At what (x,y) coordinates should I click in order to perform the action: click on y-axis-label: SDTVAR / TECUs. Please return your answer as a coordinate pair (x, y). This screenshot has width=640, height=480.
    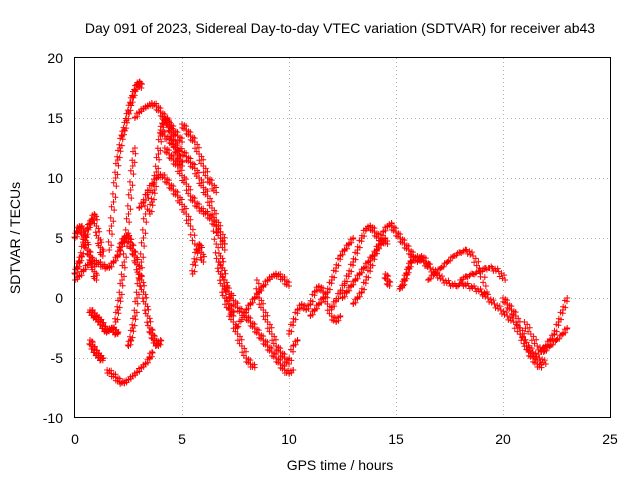
    Looking at the image, I should click on (15, 238).